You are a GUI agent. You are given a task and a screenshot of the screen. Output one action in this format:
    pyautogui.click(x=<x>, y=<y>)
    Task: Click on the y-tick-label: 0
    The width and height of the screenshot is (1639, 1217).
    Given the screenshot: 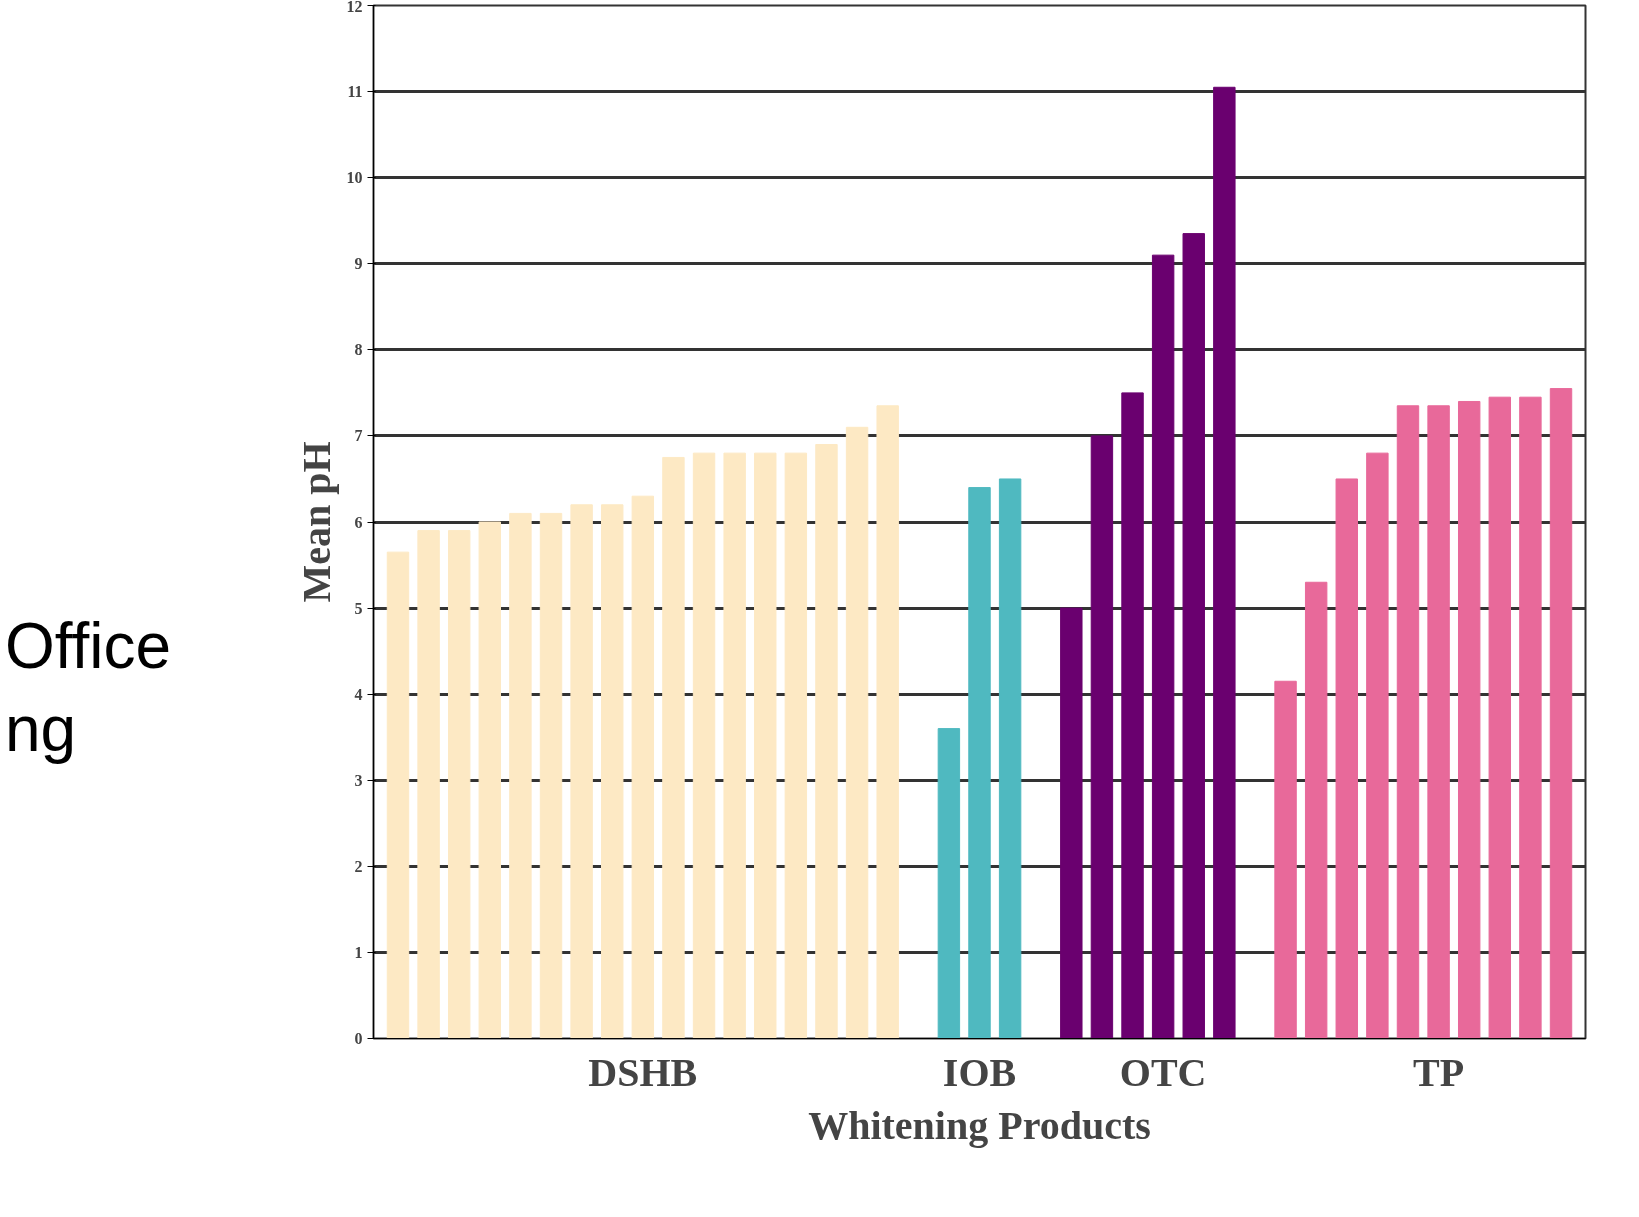 What is the action you would take?
    pyautogui.click(x=358, y=1038)
    